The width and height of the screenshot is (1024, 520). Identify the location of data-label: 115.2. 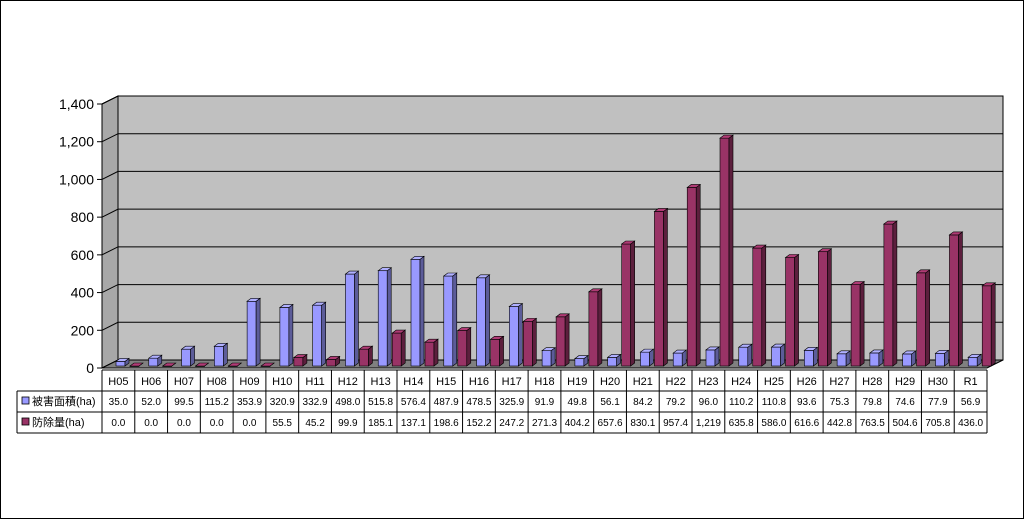
(217, 402).